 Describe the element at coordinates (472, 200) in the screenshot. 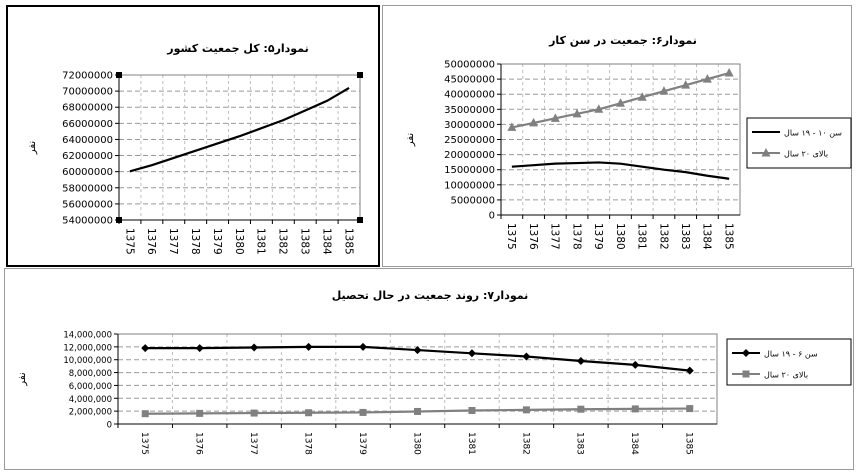

I see `y-tick-label: 5000000` at that location.